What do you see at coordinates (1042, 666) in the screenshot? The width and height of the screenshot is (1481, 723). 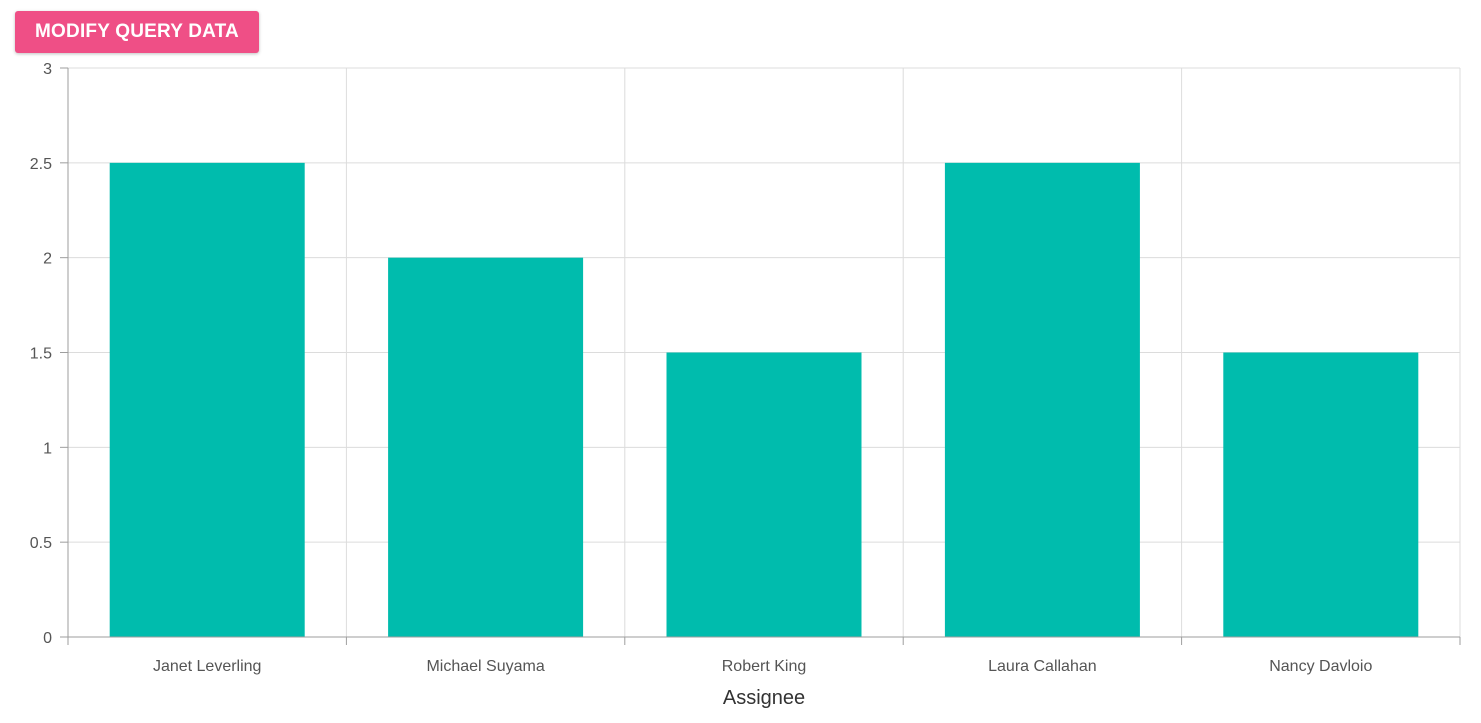 I see `x-tick-label: Laura Callahan` at bounding box center [1042, 666].